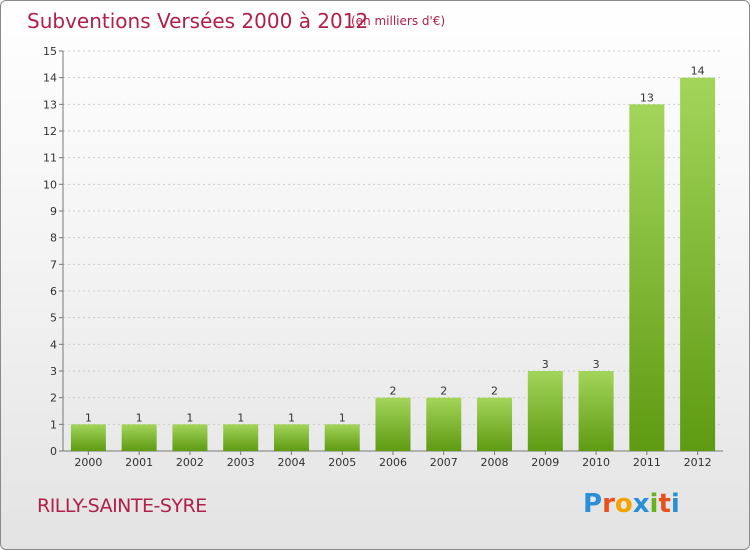  I want to click on y-tick-label: 8, so click(53, 238).